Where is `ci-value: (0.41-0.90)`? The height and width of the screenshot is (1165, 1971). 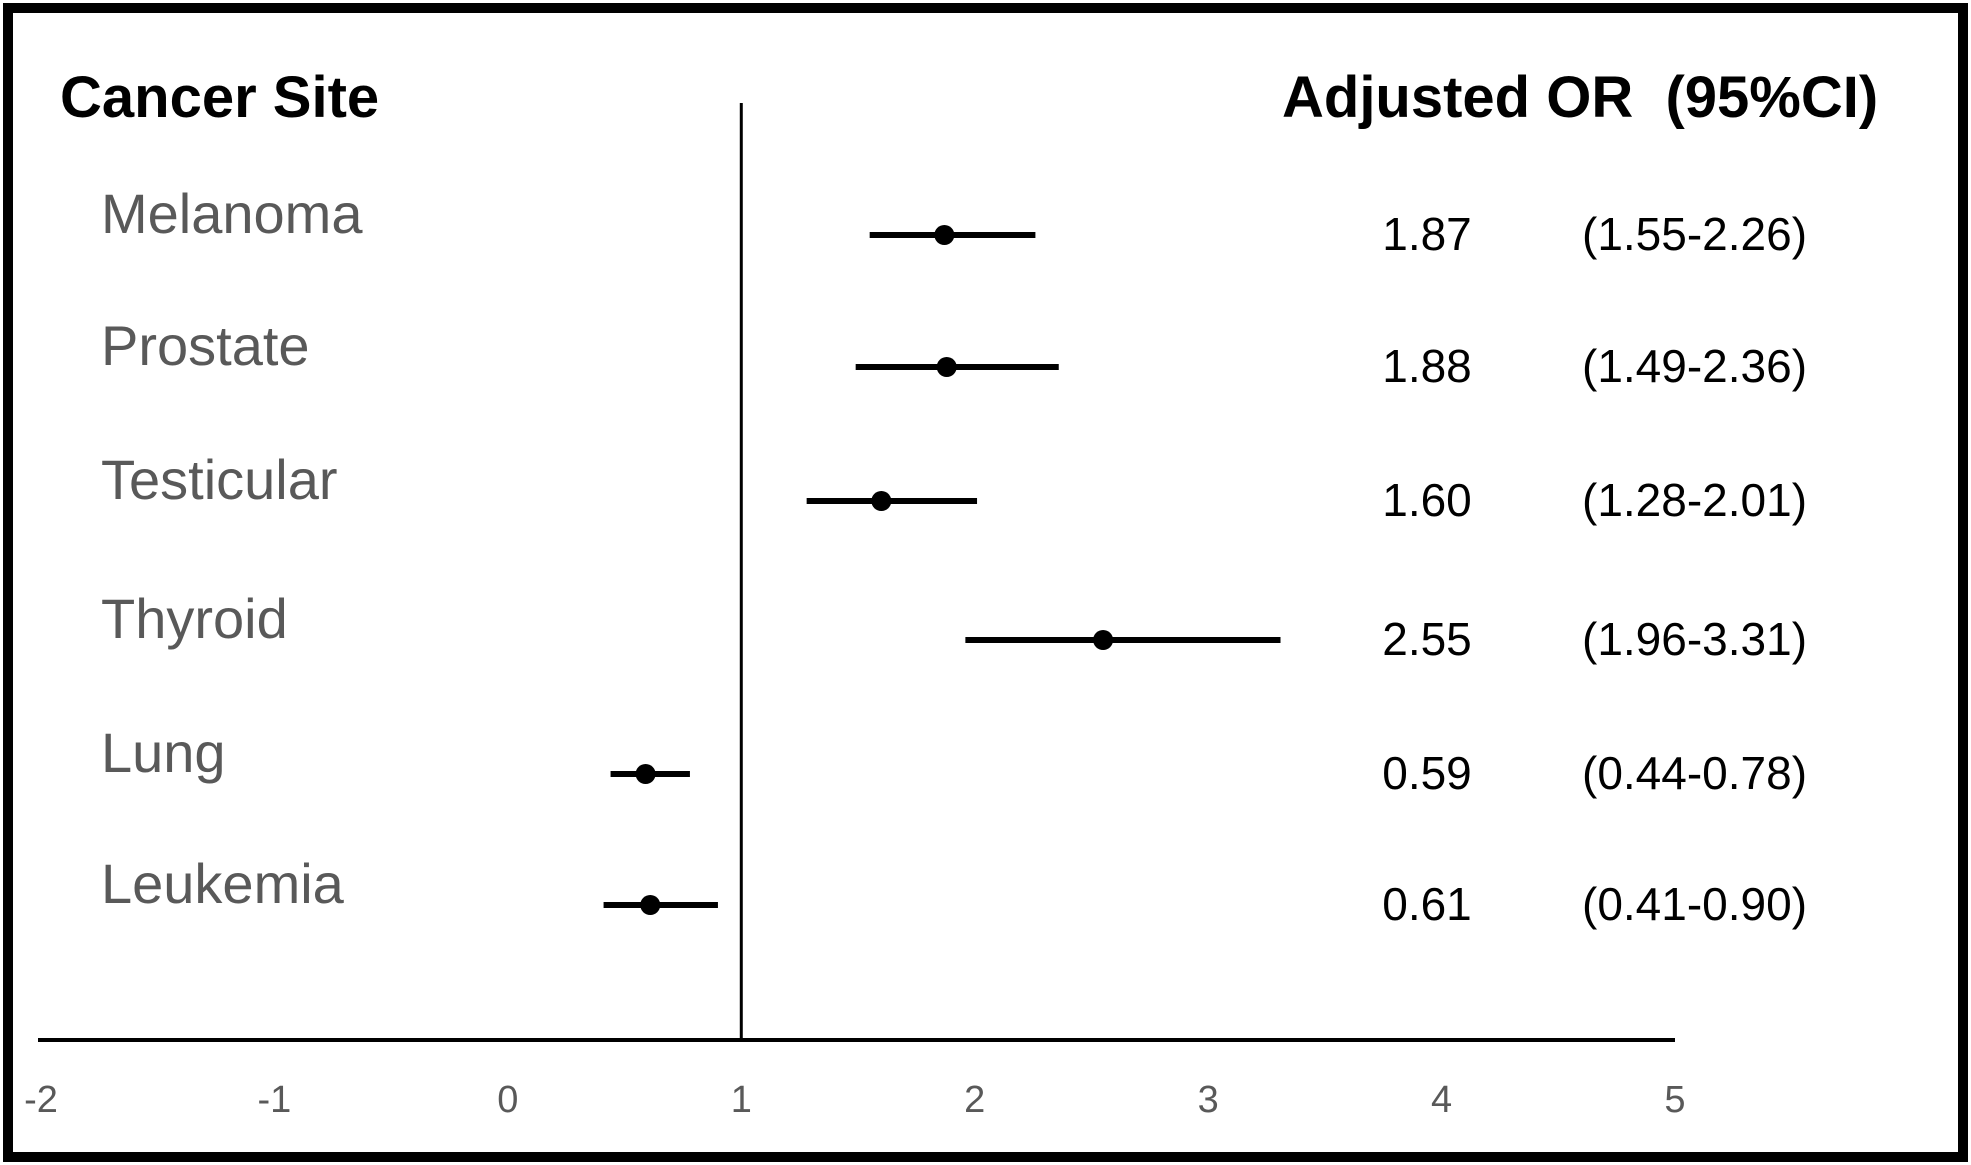
ci-value: (0.41-0.90) is located at coordinates (1694, 904).